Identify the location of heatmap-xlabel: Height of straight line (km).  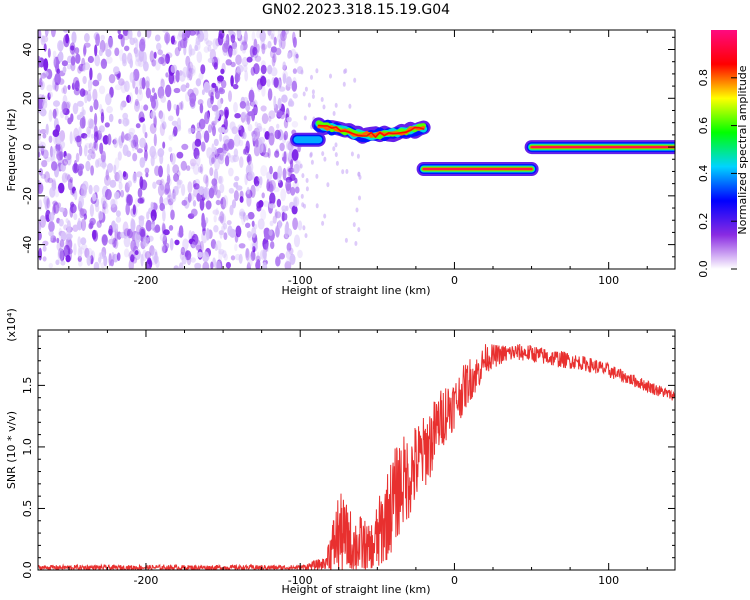
(355, 290).